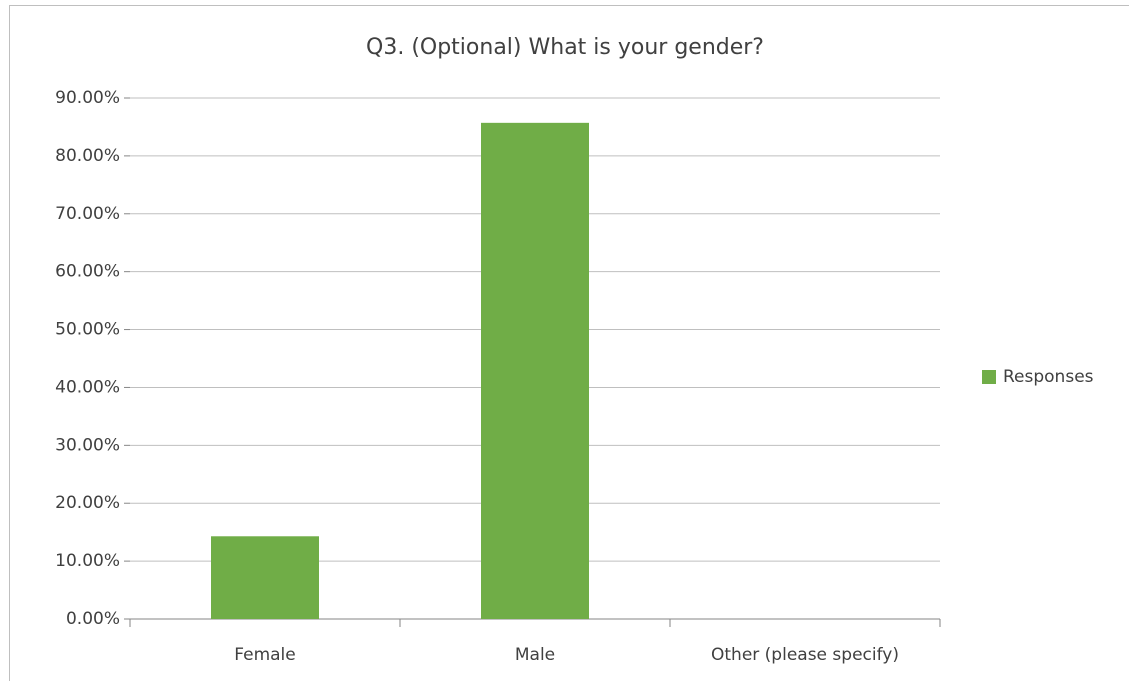  Describe the element at coordinates (87, 445) in the screenshot. I see `y-tick-label: 30.00%` at that location.